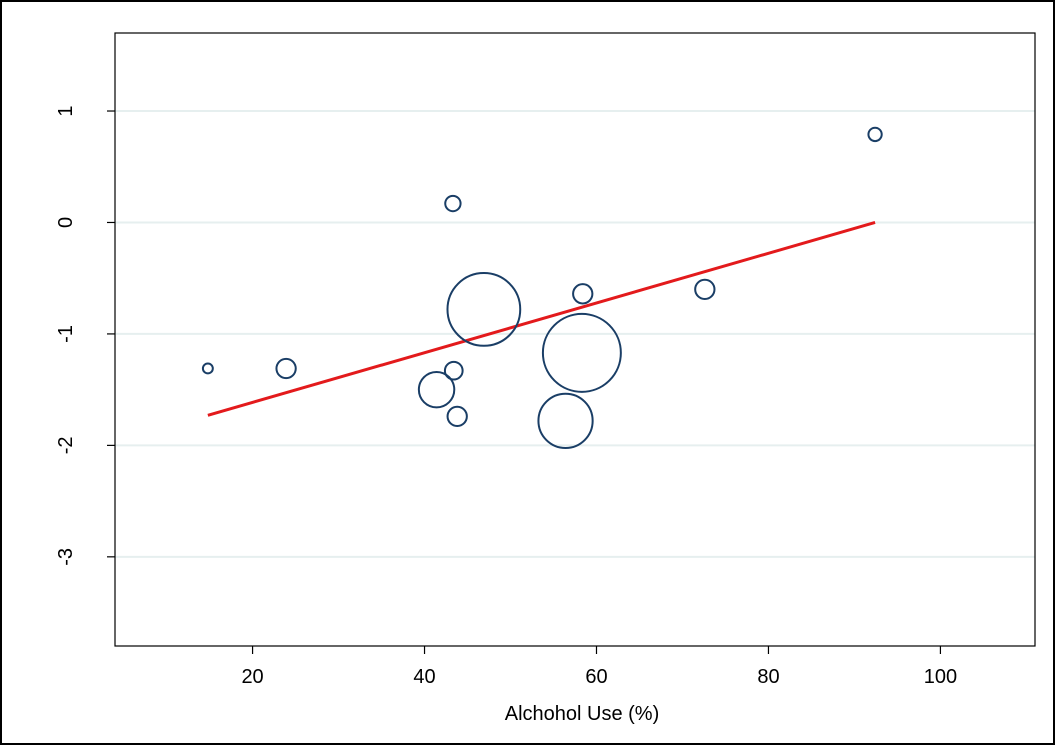 The height and width of the screenshot is (750, 1055). Describe the element at coordinates (940, 677) in the screenshot. I see `x-tick-label: 100` at that location.